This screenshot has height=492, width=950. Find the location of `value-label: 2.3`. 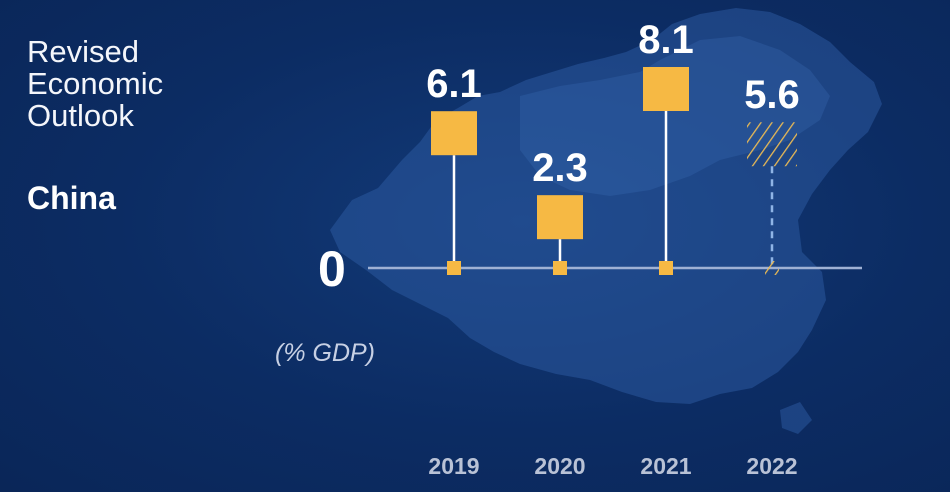

value-label: 2.3 is located at coordinates (560, 168).